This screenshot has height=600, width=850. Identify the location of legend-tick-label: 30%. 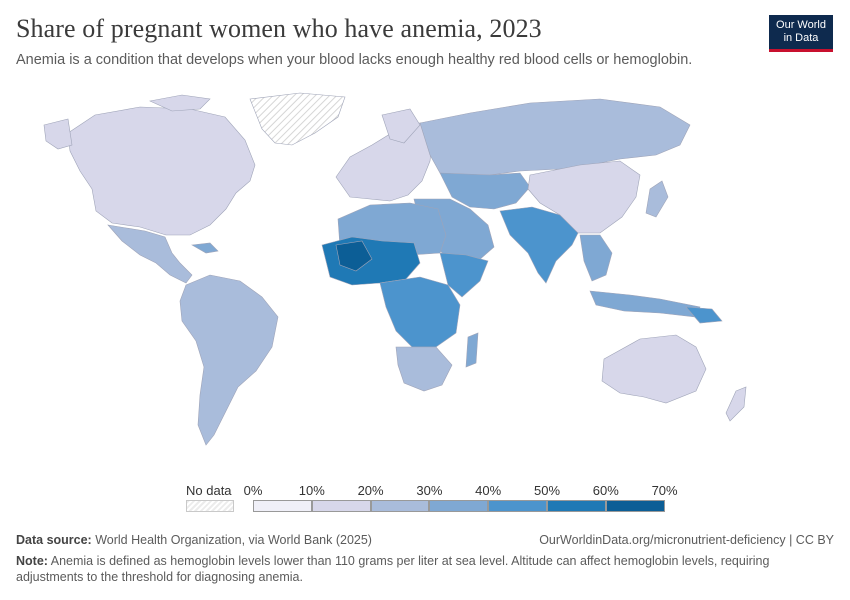
(429, 490).